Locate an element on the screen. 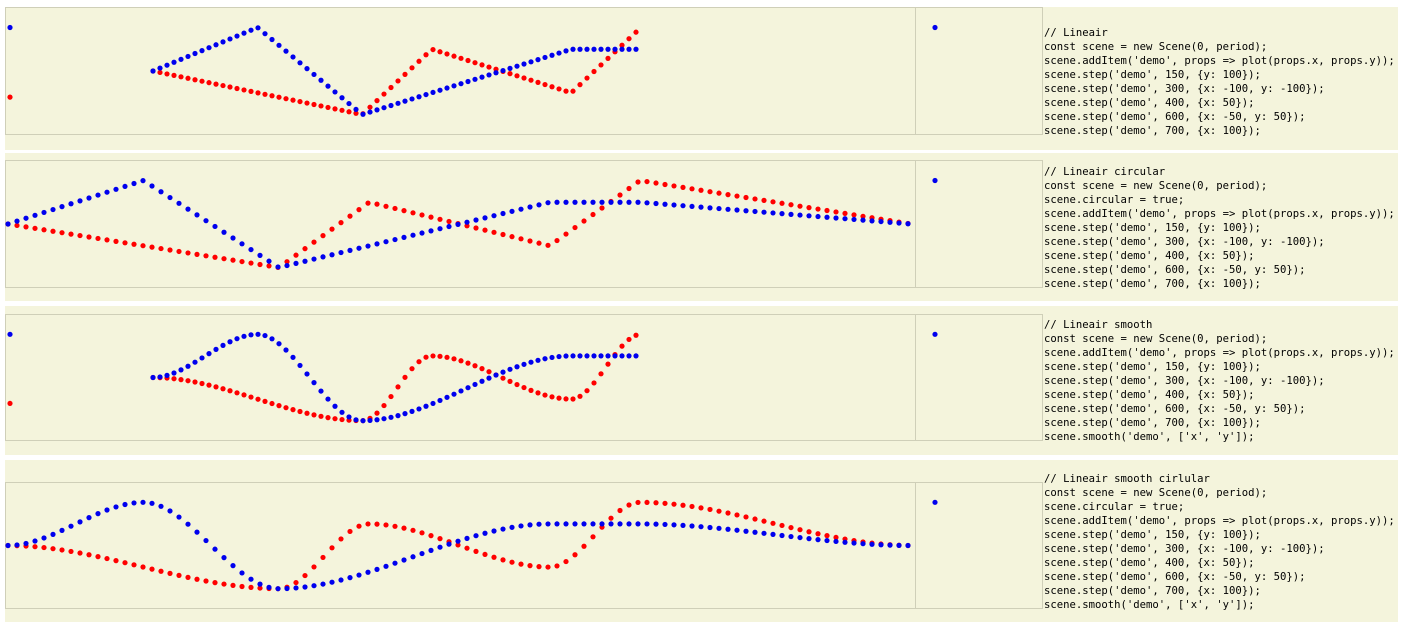 The height and width of the screenshot is (627, 1403). code-line: scene.circular = true; is located at coordinates (1114, 507).